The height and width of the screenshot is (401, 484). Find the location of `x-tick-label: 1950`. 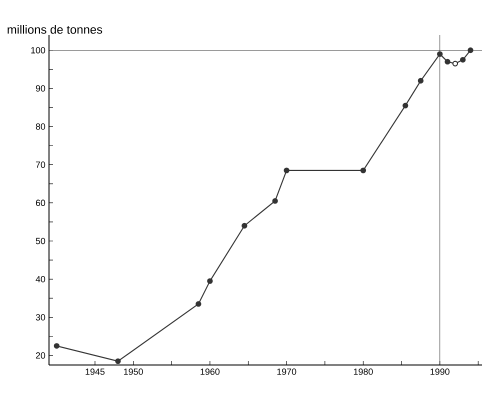

x-tick-label: 1950 is located at coordinates (133, 371).